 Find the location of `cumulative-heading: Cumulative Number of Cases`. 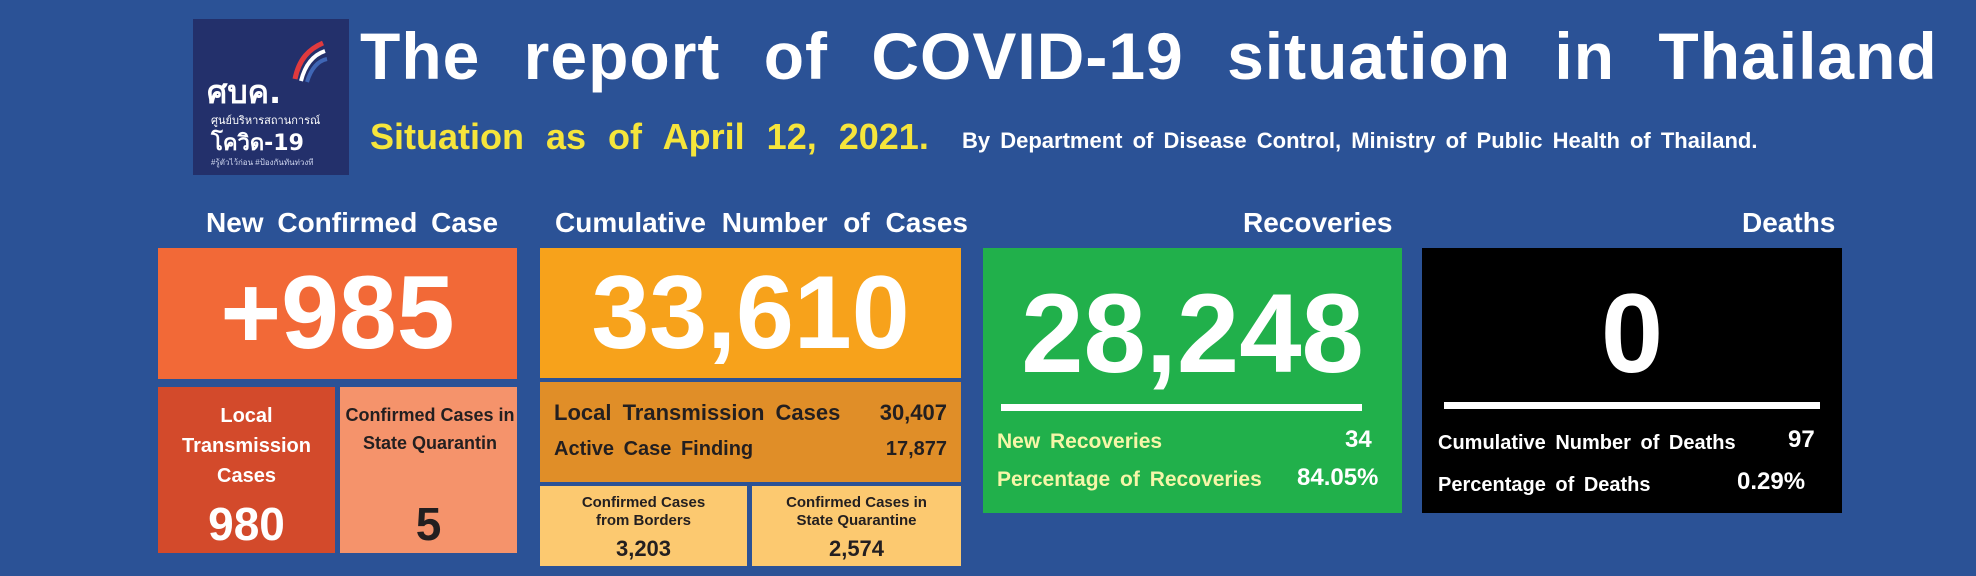

cumulative-heading: Cumulative Number of Cases is located at coordinates (761, 222).